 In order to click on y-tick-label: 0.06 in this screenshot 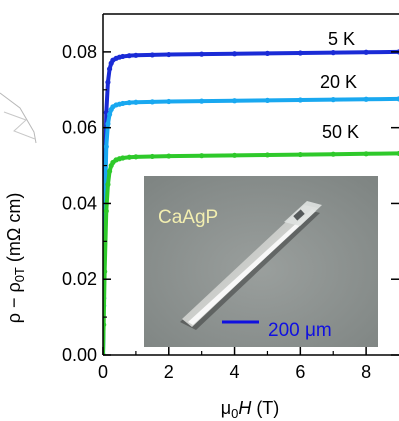, I will do `click(79, 128)`.